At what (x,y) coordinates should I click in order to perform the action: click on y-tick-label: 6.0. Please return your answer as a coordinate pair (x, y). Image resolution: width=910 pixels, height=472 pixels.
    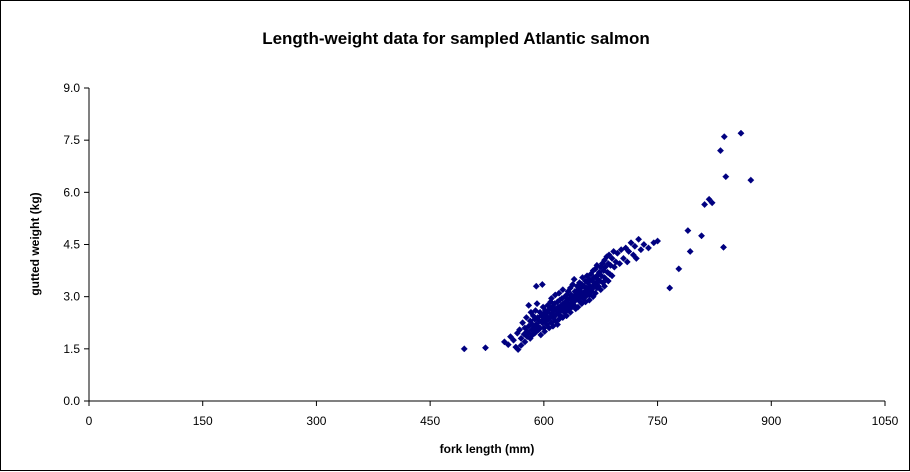
    Looking at the image, I should click on (71, 192).